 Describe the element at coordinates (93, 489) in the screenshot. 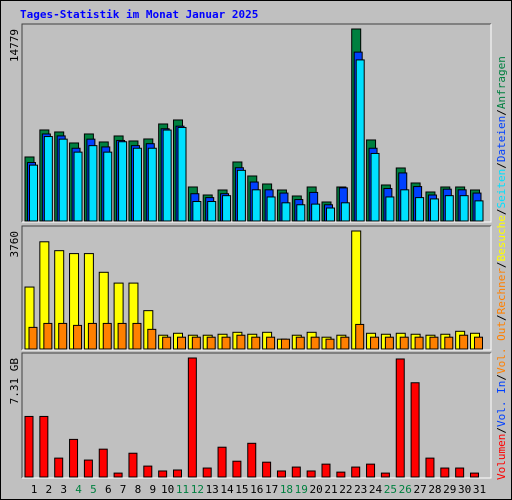

I see `x-tick-label: 5` at that location.